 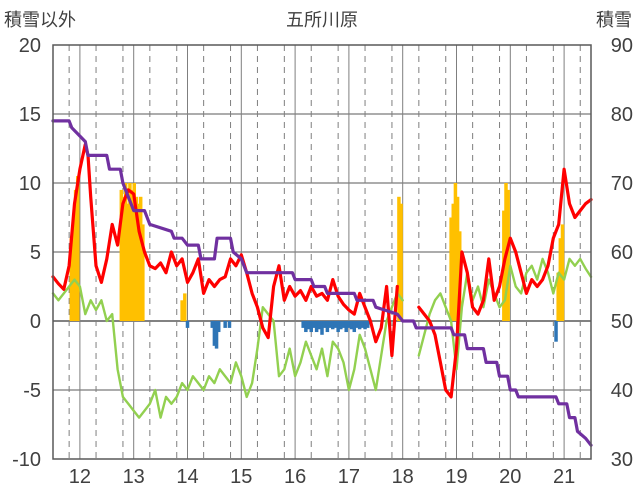 What do you see at coordinates (30, 115) in the screenshot?
I see `y-left-tick-label: 15` at bounding box center [30, 115].